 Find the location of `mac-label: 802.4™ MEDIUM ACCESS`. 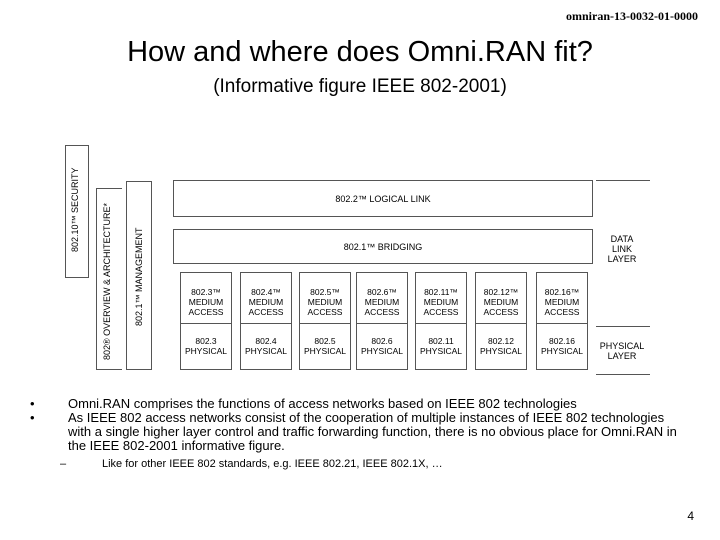

mac-label: 802.4™ MEDIUM ACCESS is located at coordinates (266, 302).